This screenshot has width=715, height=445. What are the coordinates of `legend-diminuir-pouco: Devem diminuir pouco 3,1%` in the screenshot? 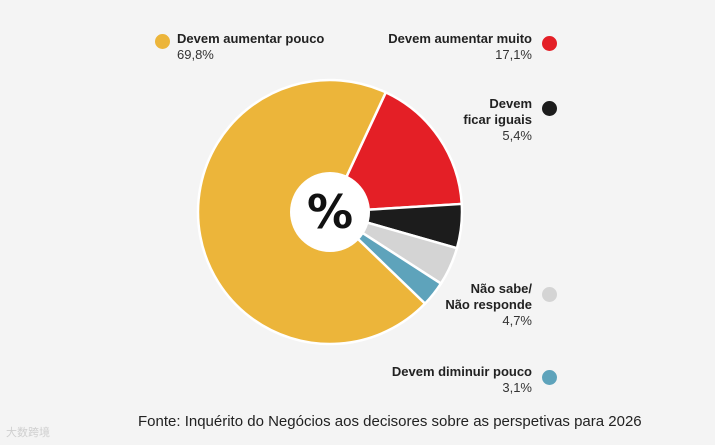 It's located at (462, 380).